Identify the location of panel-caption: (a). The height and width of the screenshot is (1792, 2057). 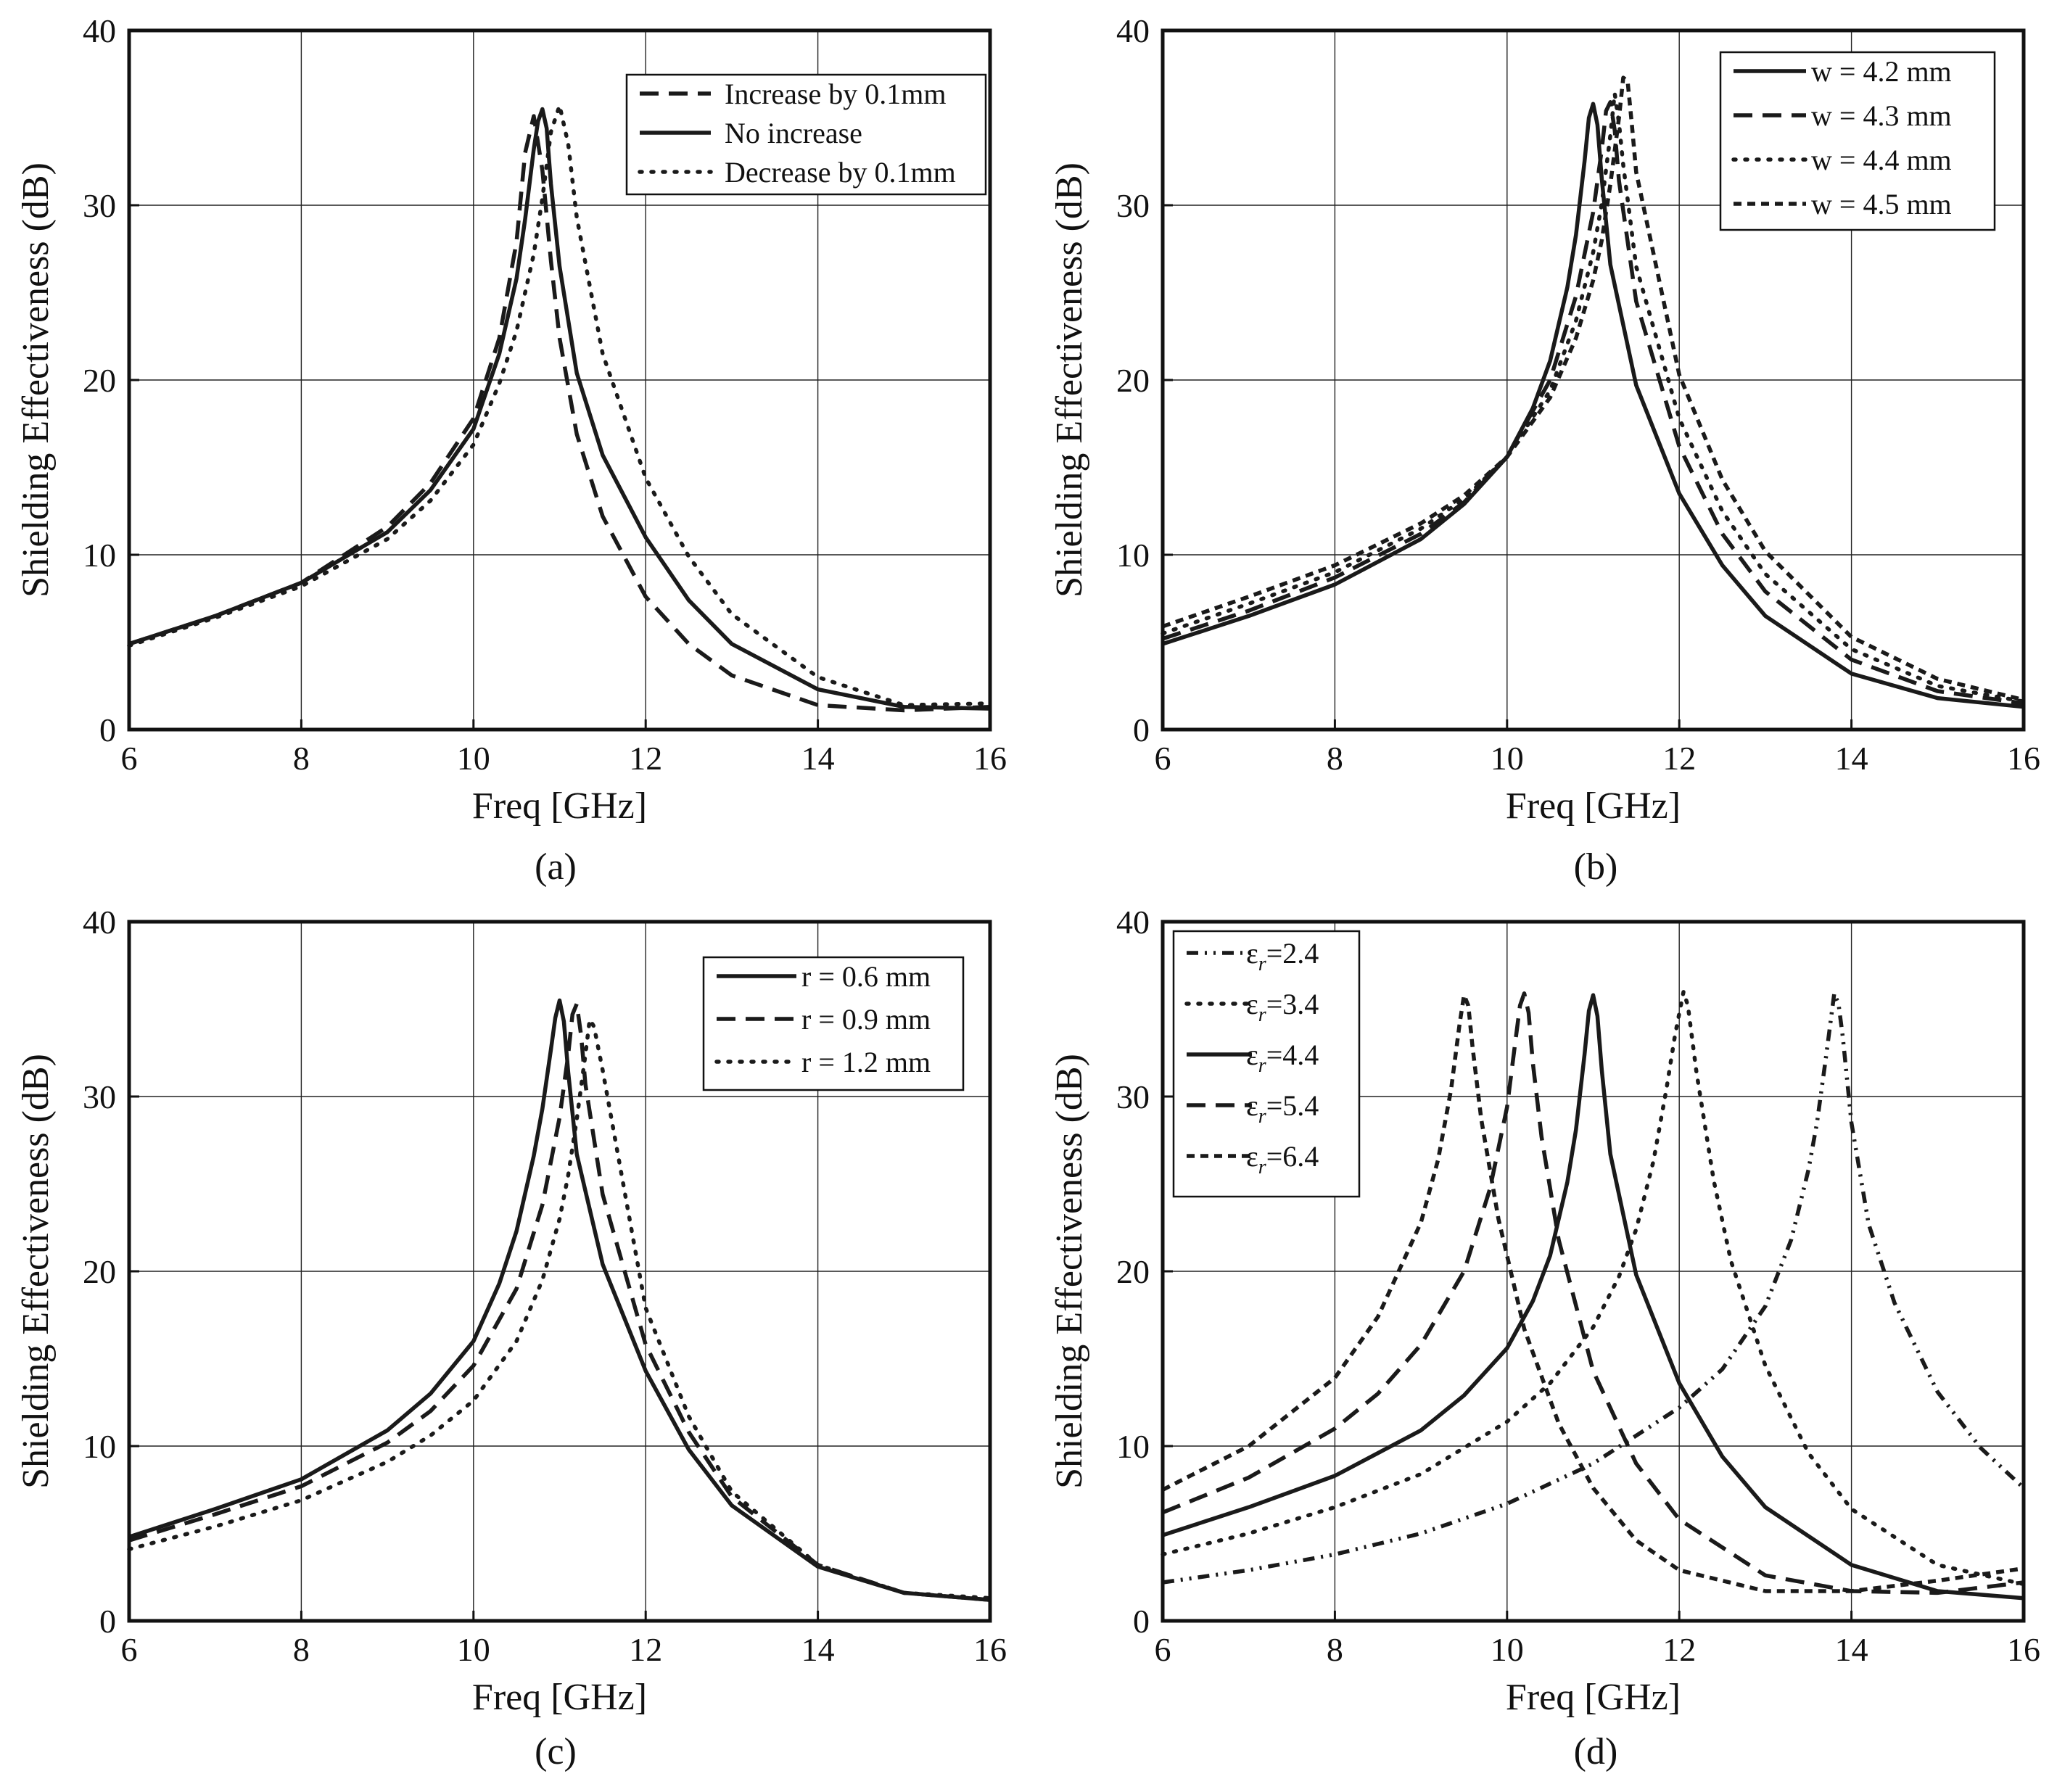
(556, 867).